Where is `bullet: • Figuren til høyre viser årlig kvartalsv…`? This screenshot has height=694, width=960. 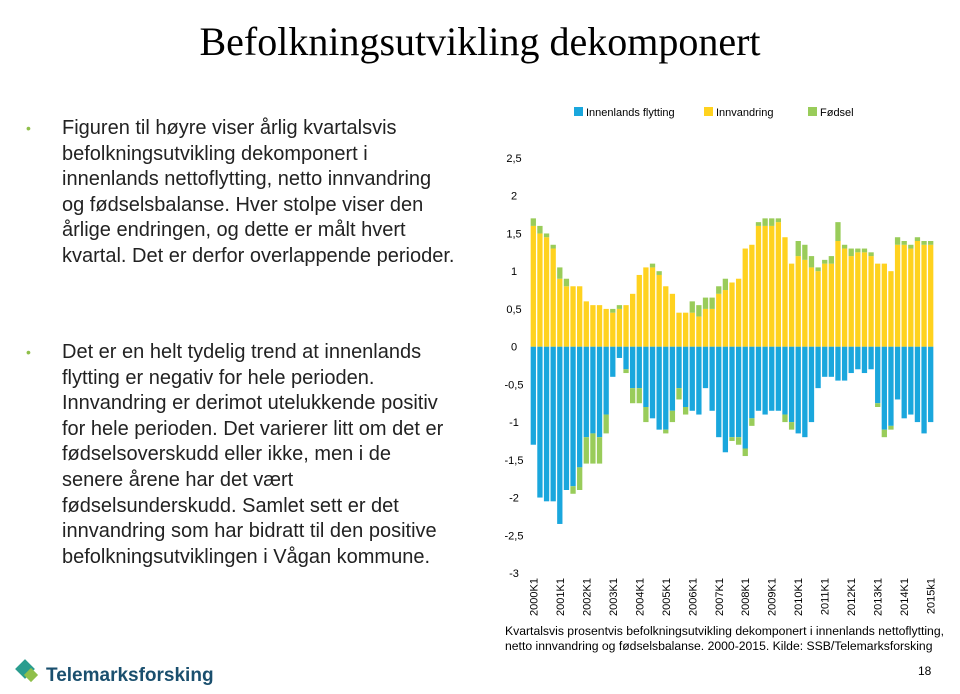
bullet: • Figuren til høyre viser årlig kvartalsv… is located at coordinates (240, 192).